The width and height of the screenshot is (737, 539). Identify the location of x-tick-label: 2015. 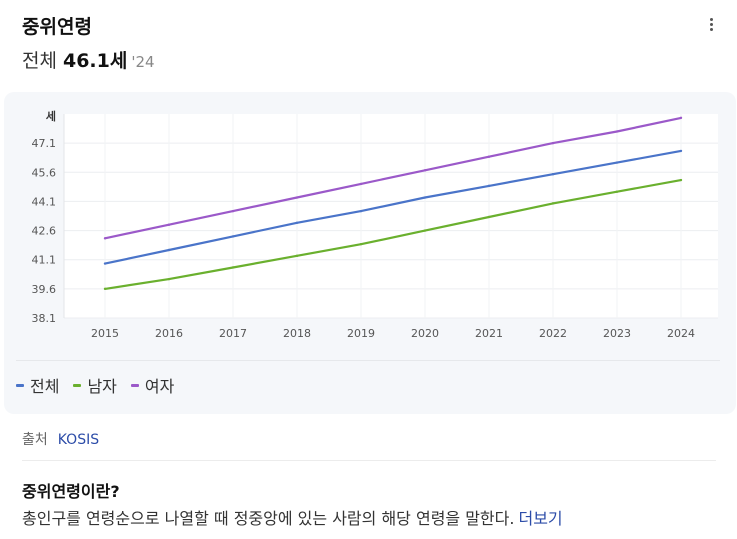
(105, 333).